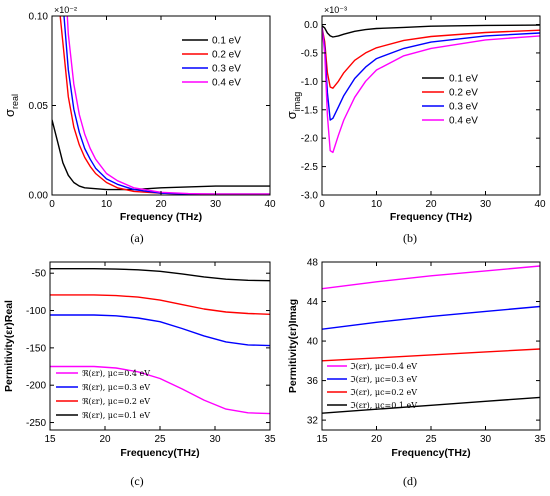 This screenshot has width=550, height=496. I want to click on y-axis-label: σimag, so click(293, 106).